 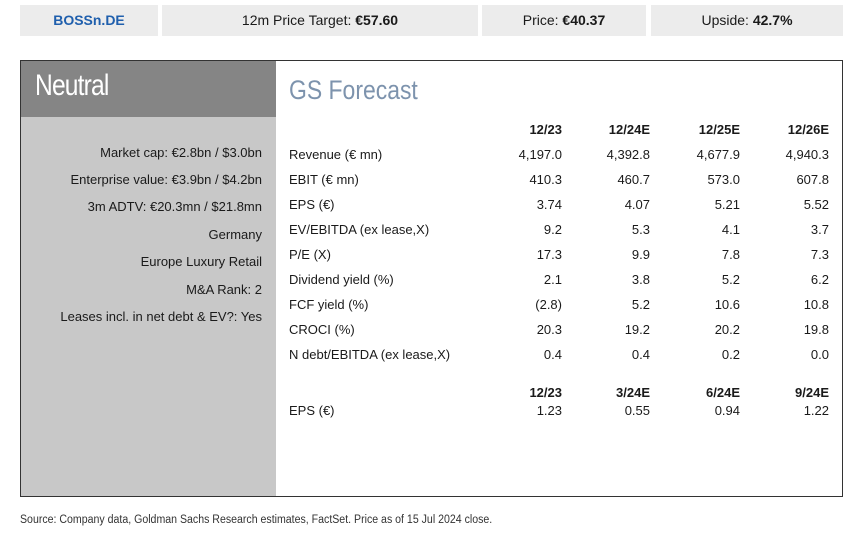 What do you see at coordinates (727, 329) in the screenshot?
I see `table-cell: 20.2` at bounding box center [727, 329].